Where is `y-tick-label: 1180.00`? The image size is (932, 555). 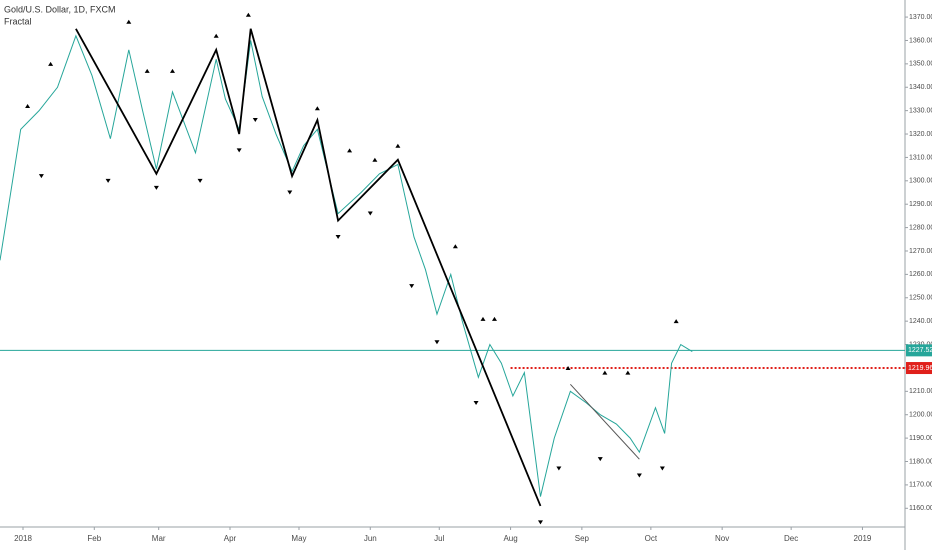
y-tick-label: 1180.00 is located at coordinates (920, 461).